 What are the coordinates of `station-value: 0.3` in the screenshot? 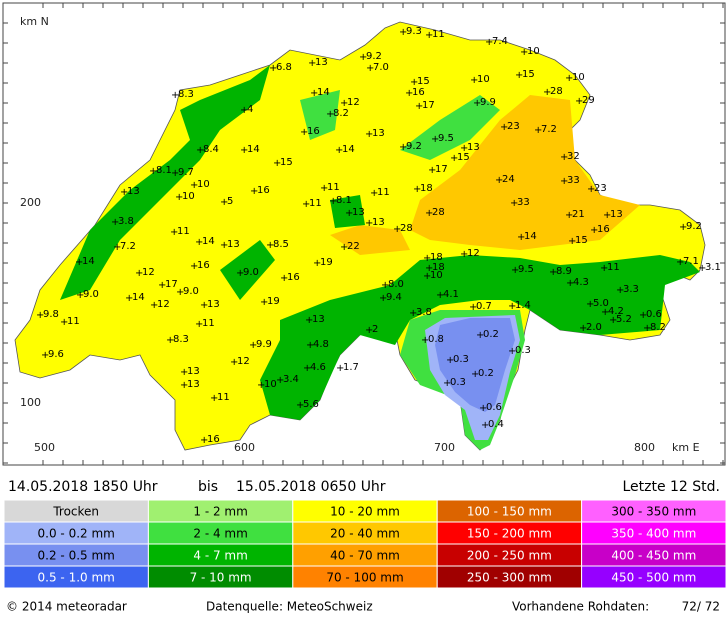 It's located at (458, 382).